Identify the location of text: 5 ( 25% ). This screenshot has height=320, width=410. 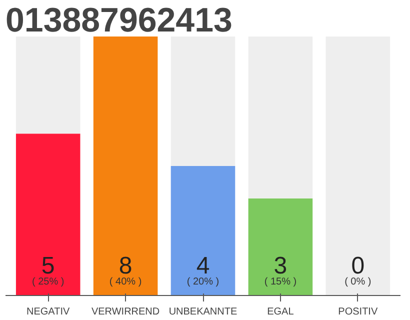
(48, 270).